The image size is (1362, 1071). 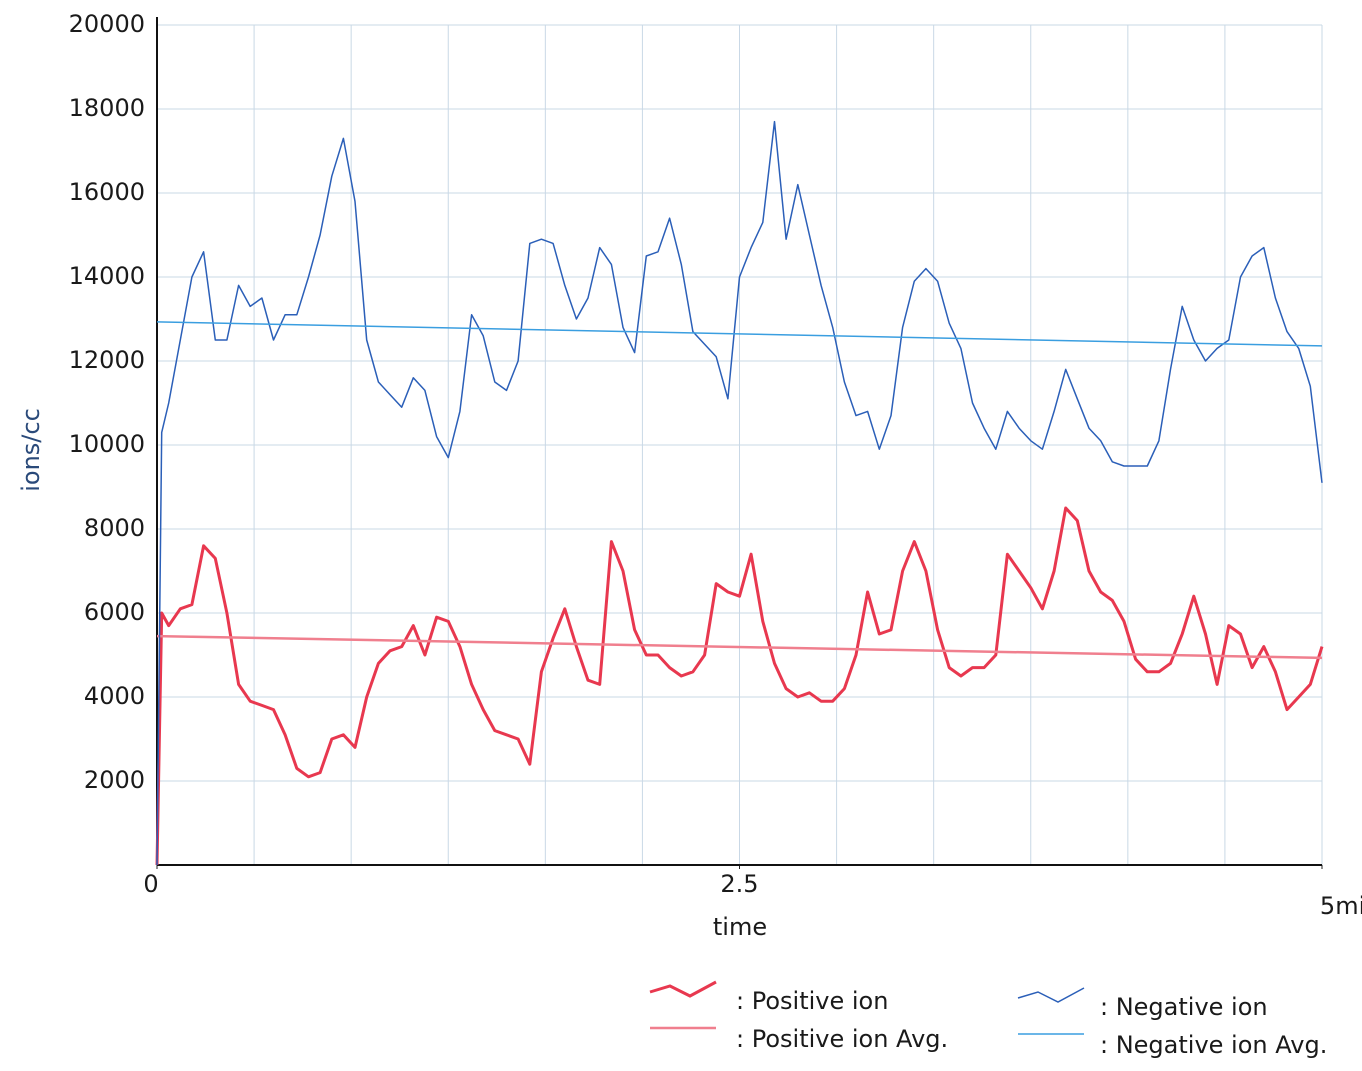 What do you see at coordinates (1184, 1007) in the screenshot?
I see `legend-label: : Negative ion` at bounding box center [1184, 1007].